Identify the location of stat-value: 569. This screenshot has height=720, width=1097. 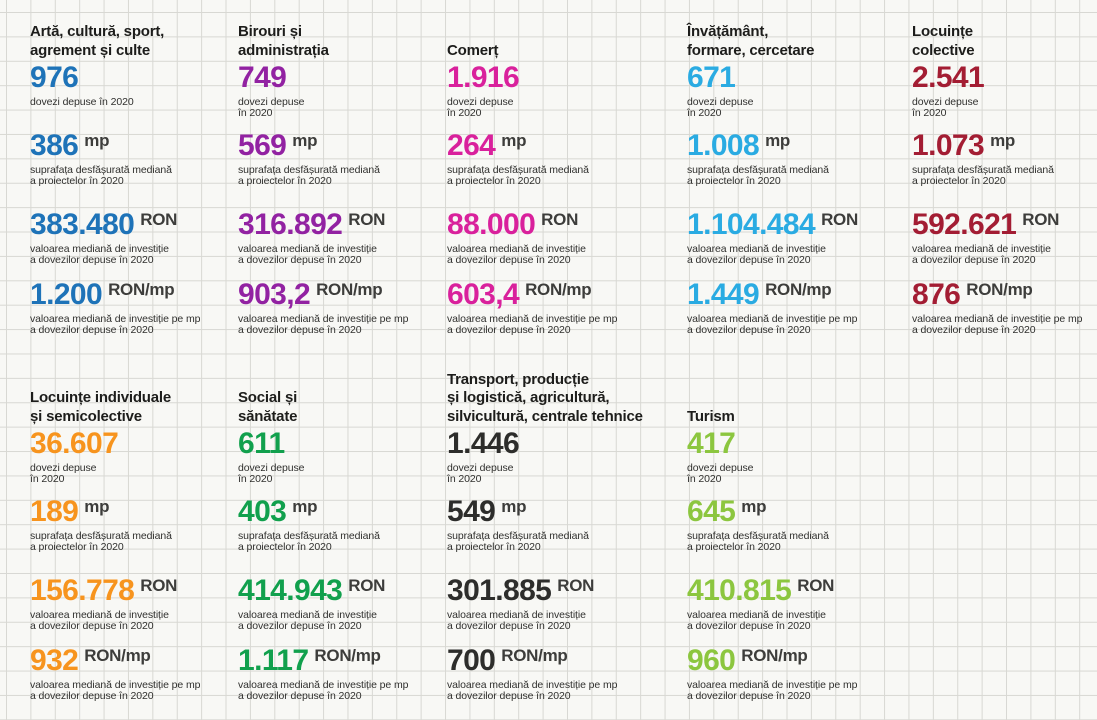
(262, 145).